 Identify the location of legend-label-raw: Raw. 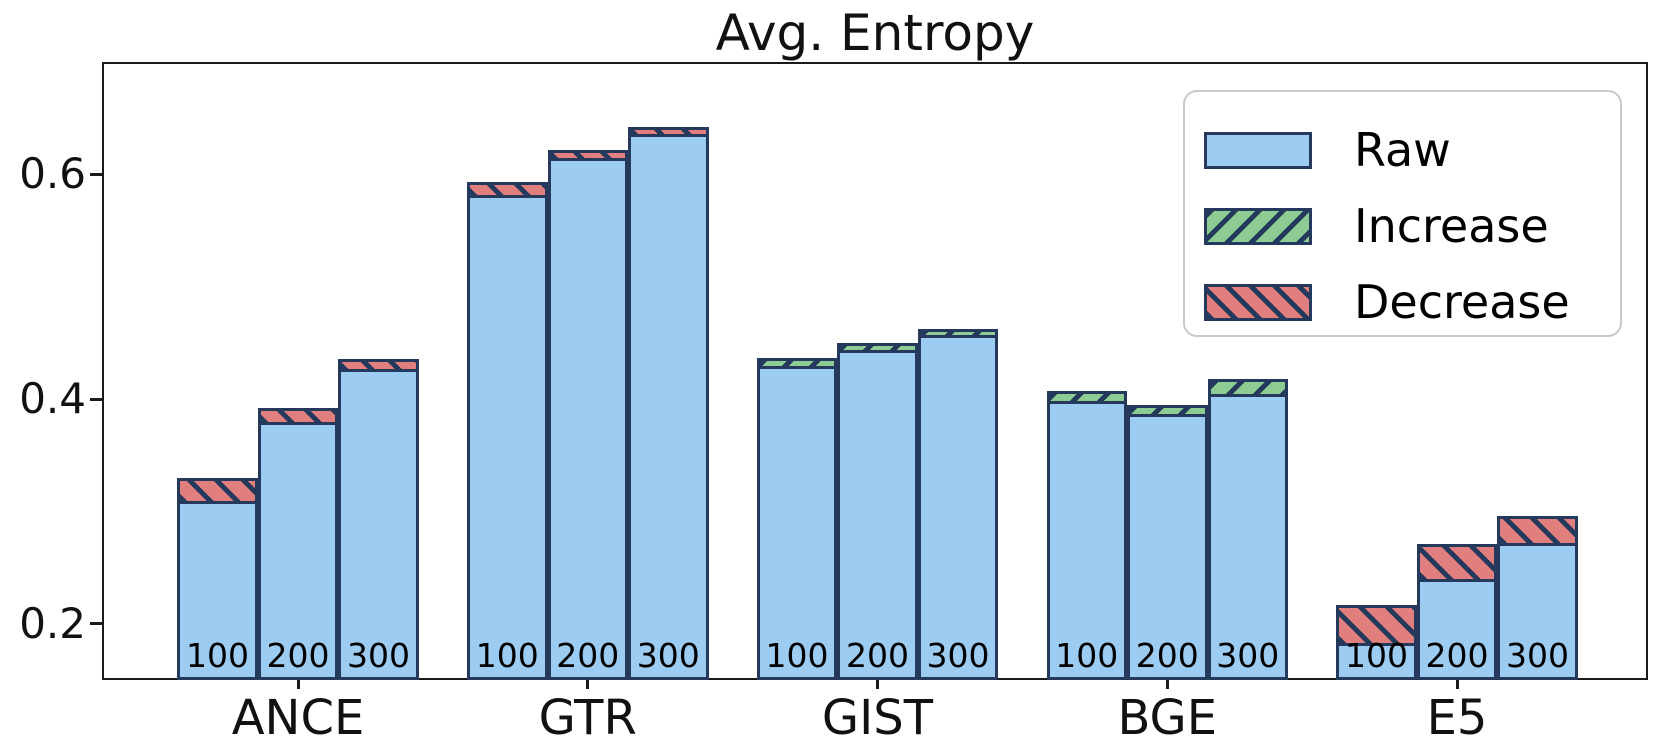
(1402, 150).